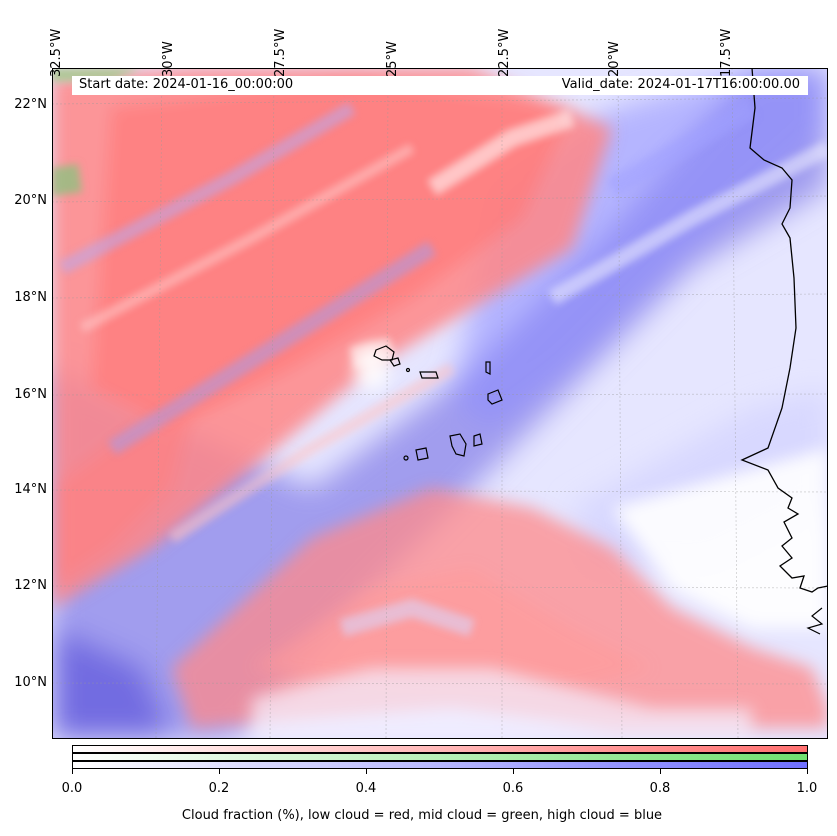 The image size is (837, 836). What do you see at coordinates (168, 59) in the screenshot?
I see `lon-label: 30°W` at bounding box center [168, 59].